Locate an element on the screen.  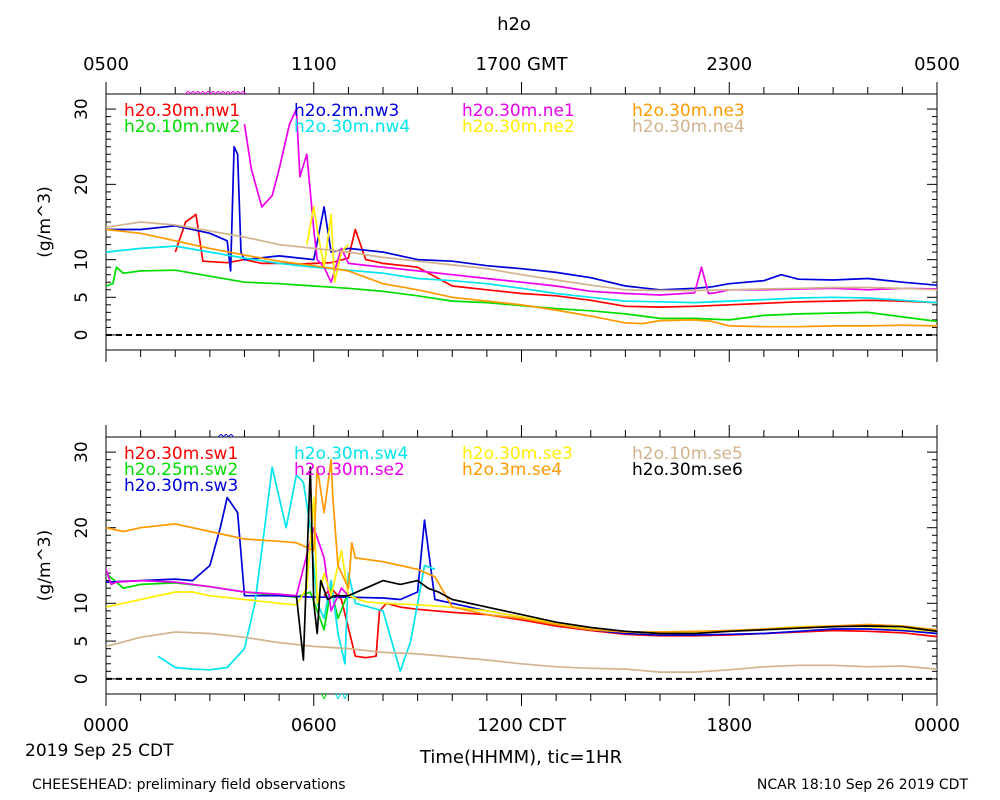
x-axis-label: Time(HHMM), tic=1HR is located at coordinates (520, 757).